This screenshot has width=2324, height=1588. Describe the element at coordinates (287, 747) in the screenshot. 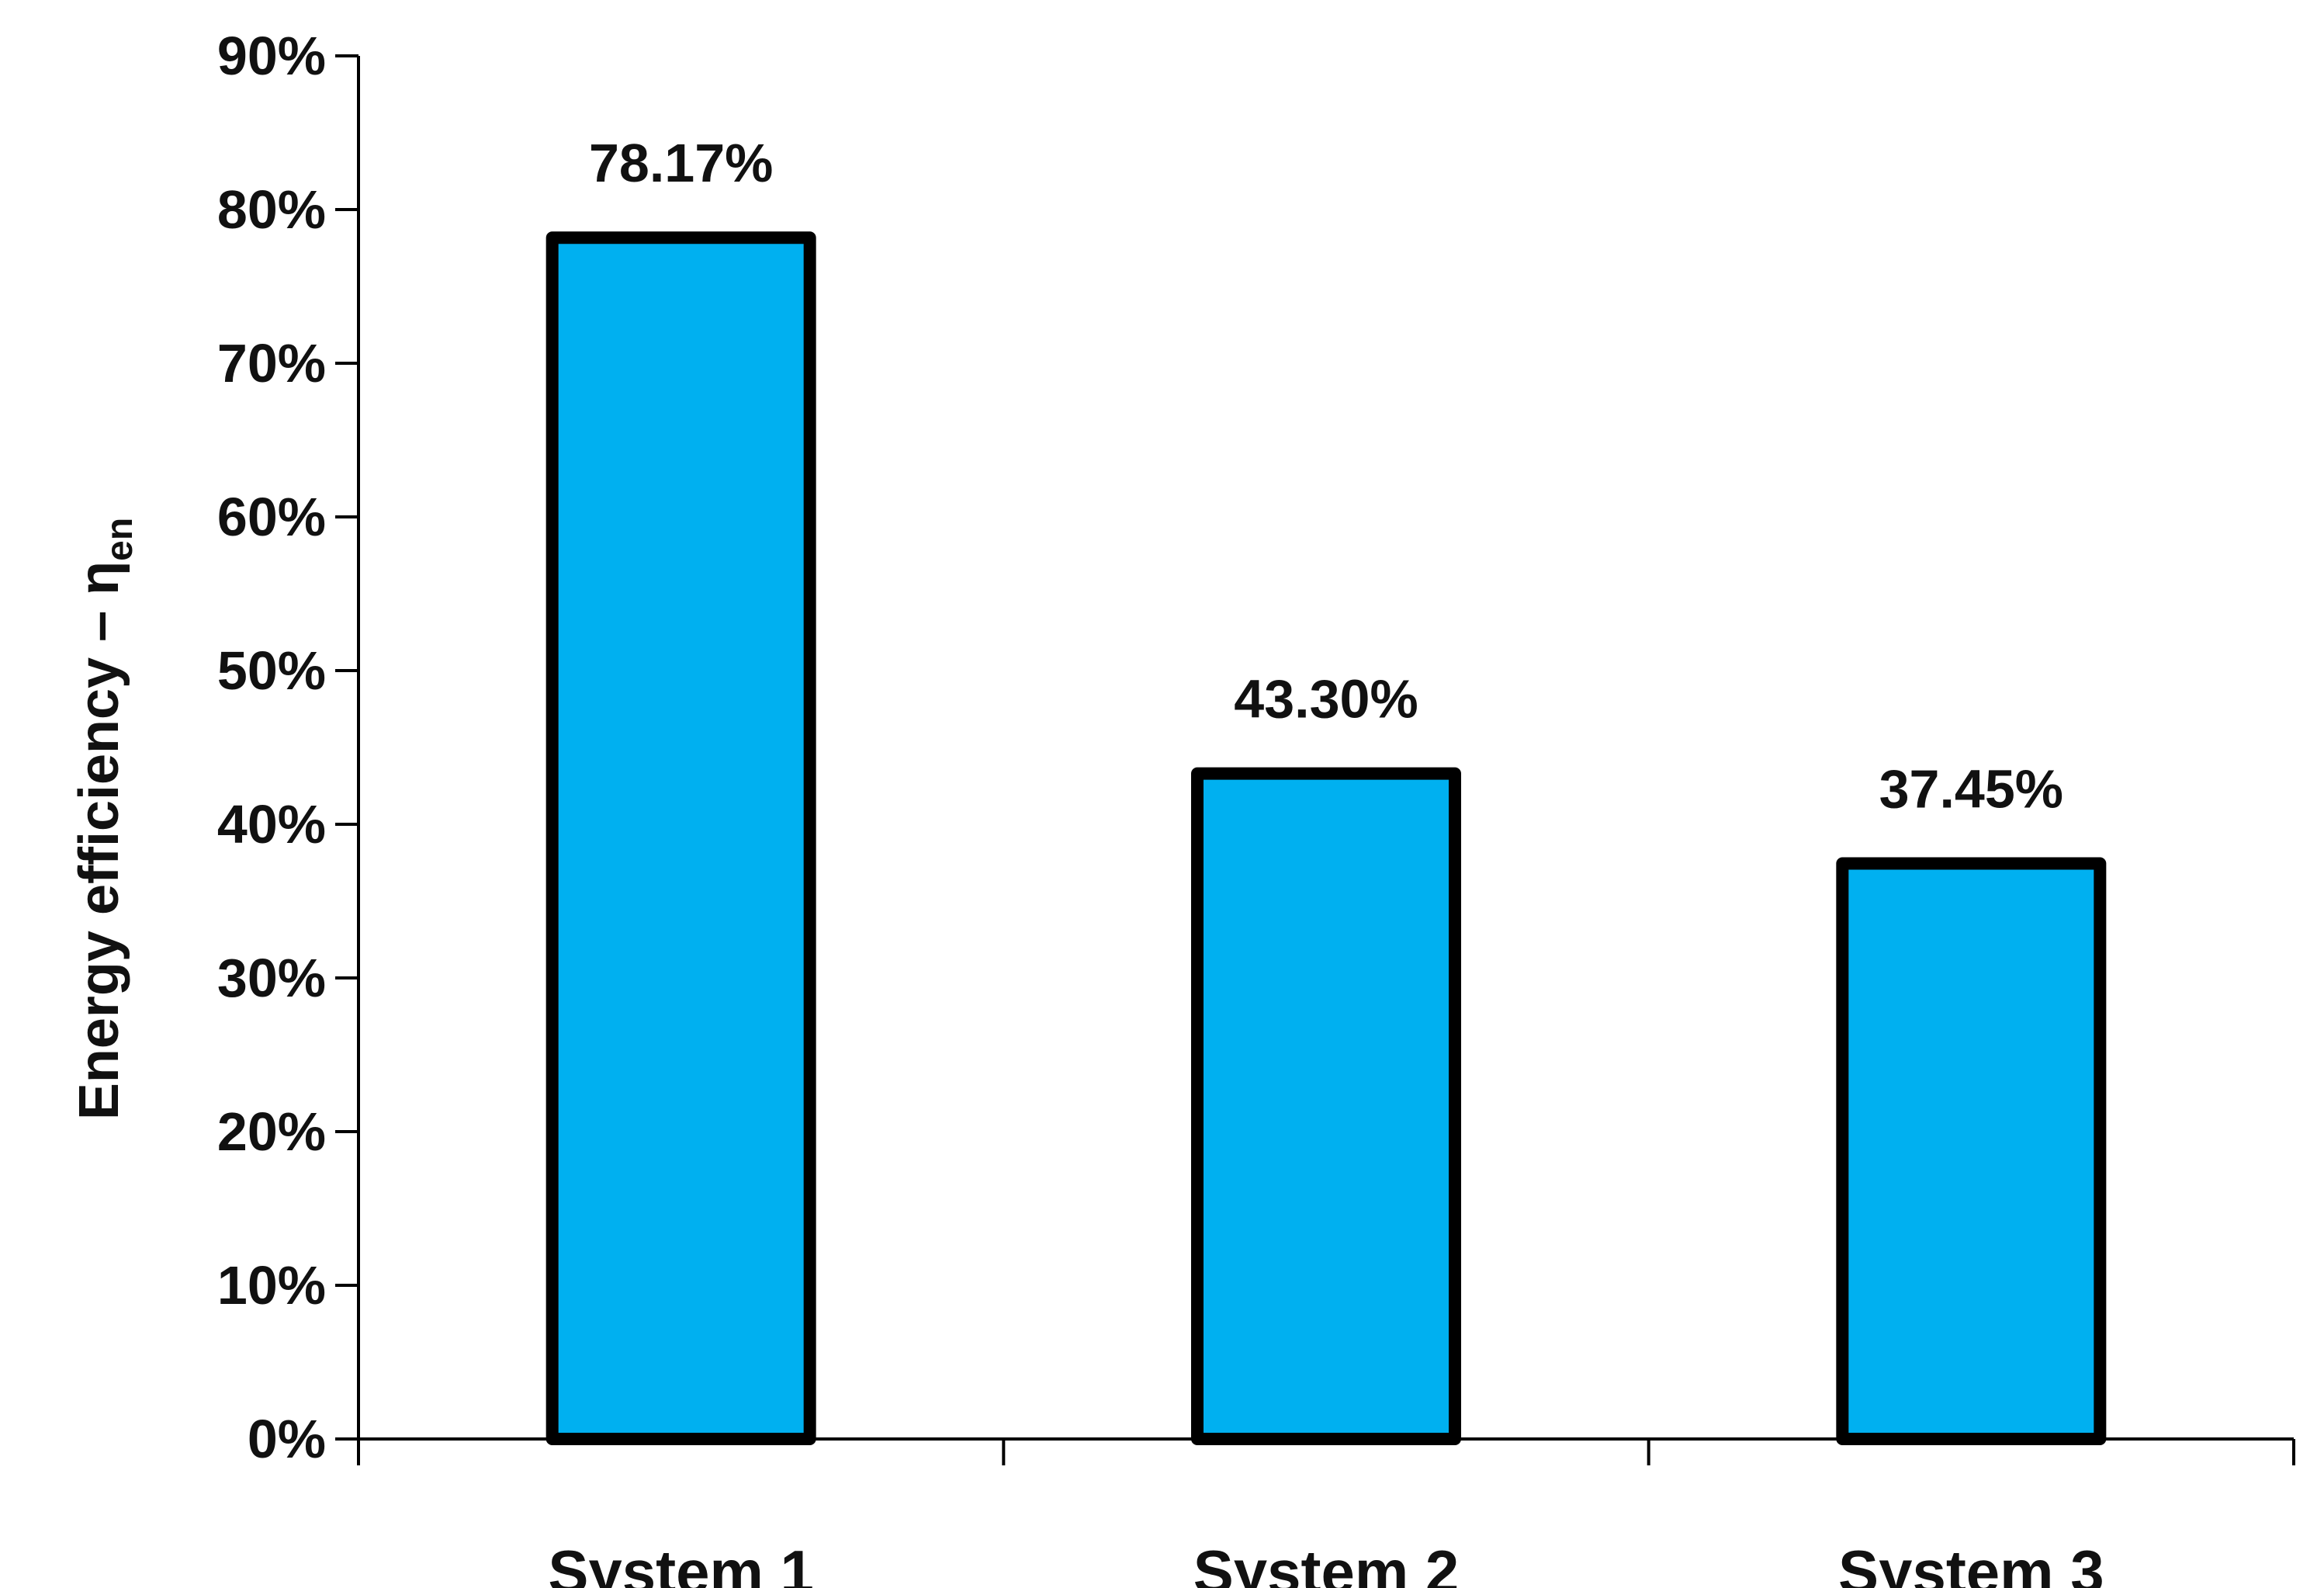

I see `y-axis-ticks: 0% 10% 20% 30% 40% 50% 60% 70% 80% 90%` at that location.